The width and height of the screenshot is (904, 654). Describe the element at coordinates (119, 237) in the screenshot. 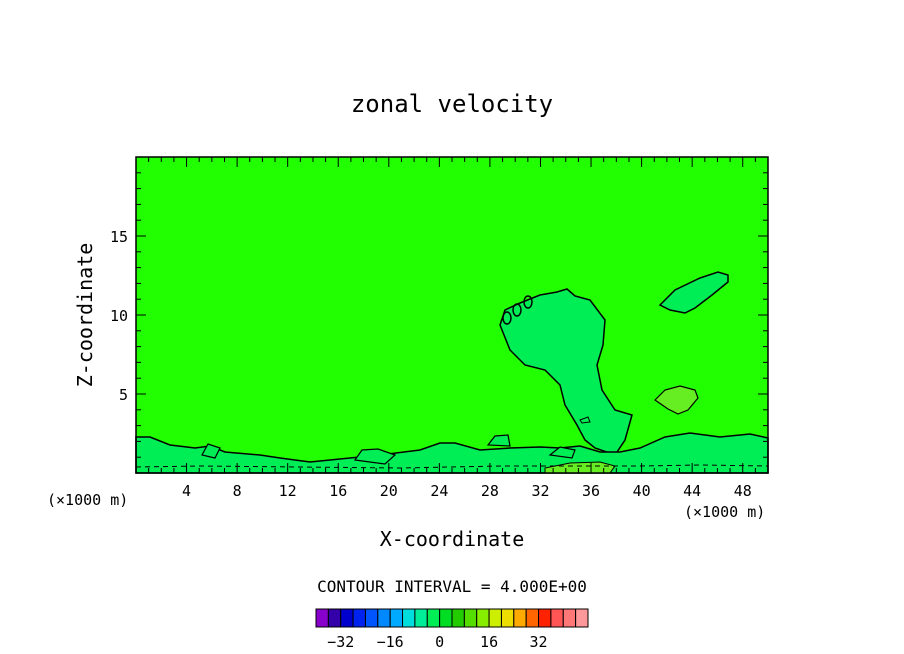

I see `y-tick-label: 15` at that location.